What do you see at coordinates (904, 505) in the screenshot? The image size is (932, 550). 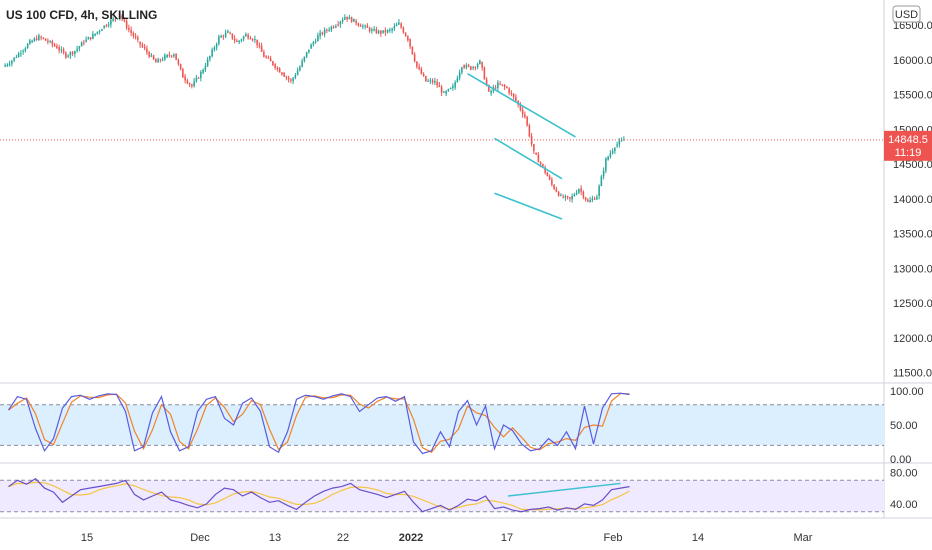 I see `rsi-tick-label: 40.00` at bounding box center [904, 505].